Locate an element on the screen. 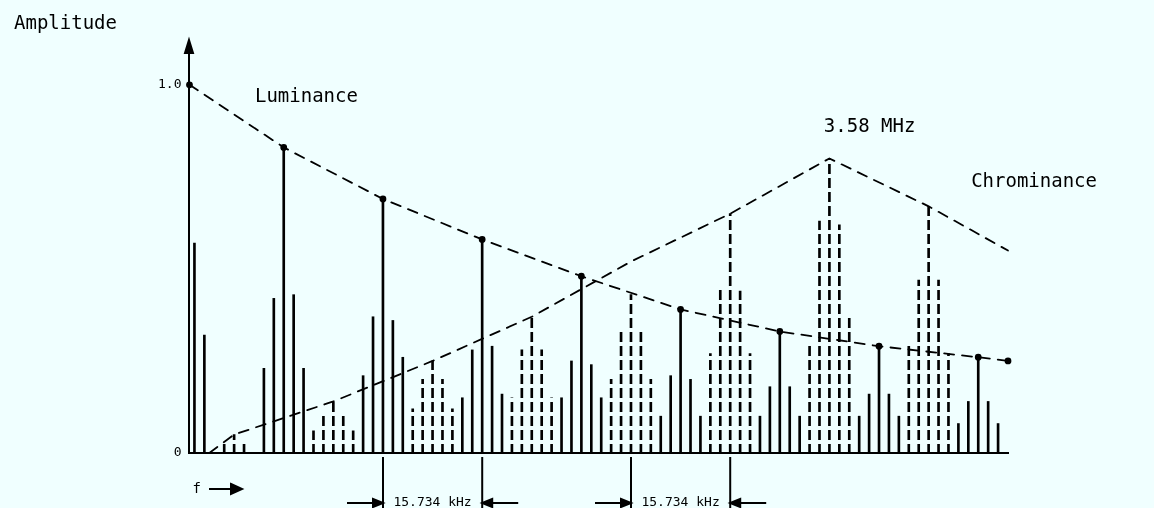 Image resolution: width=1154 pixels, height=508 pixels. annotation: 3.58 MHz is located at coordinates (869, 124).